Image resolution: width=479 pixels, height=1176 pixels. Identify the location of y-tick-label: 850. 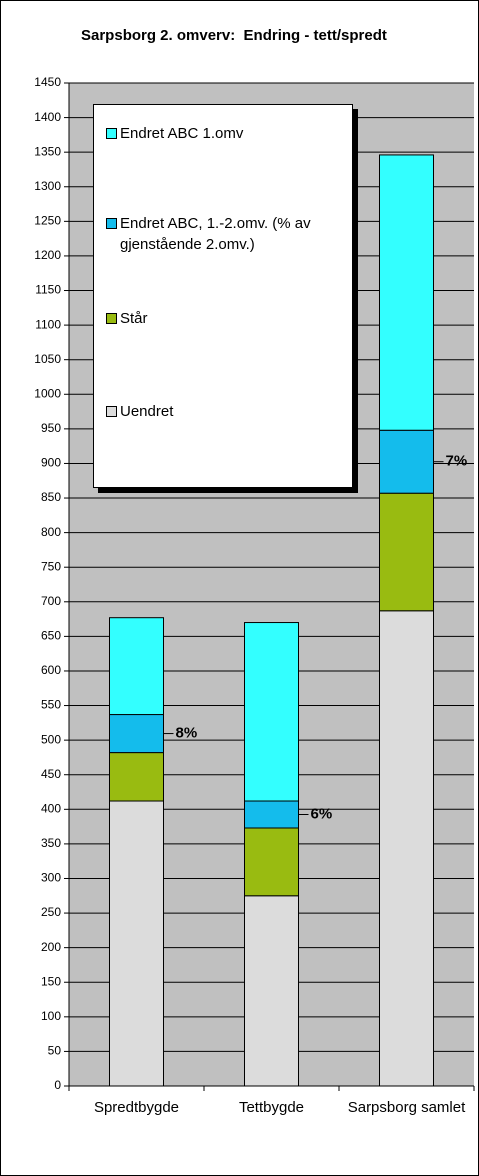
(51, 497).